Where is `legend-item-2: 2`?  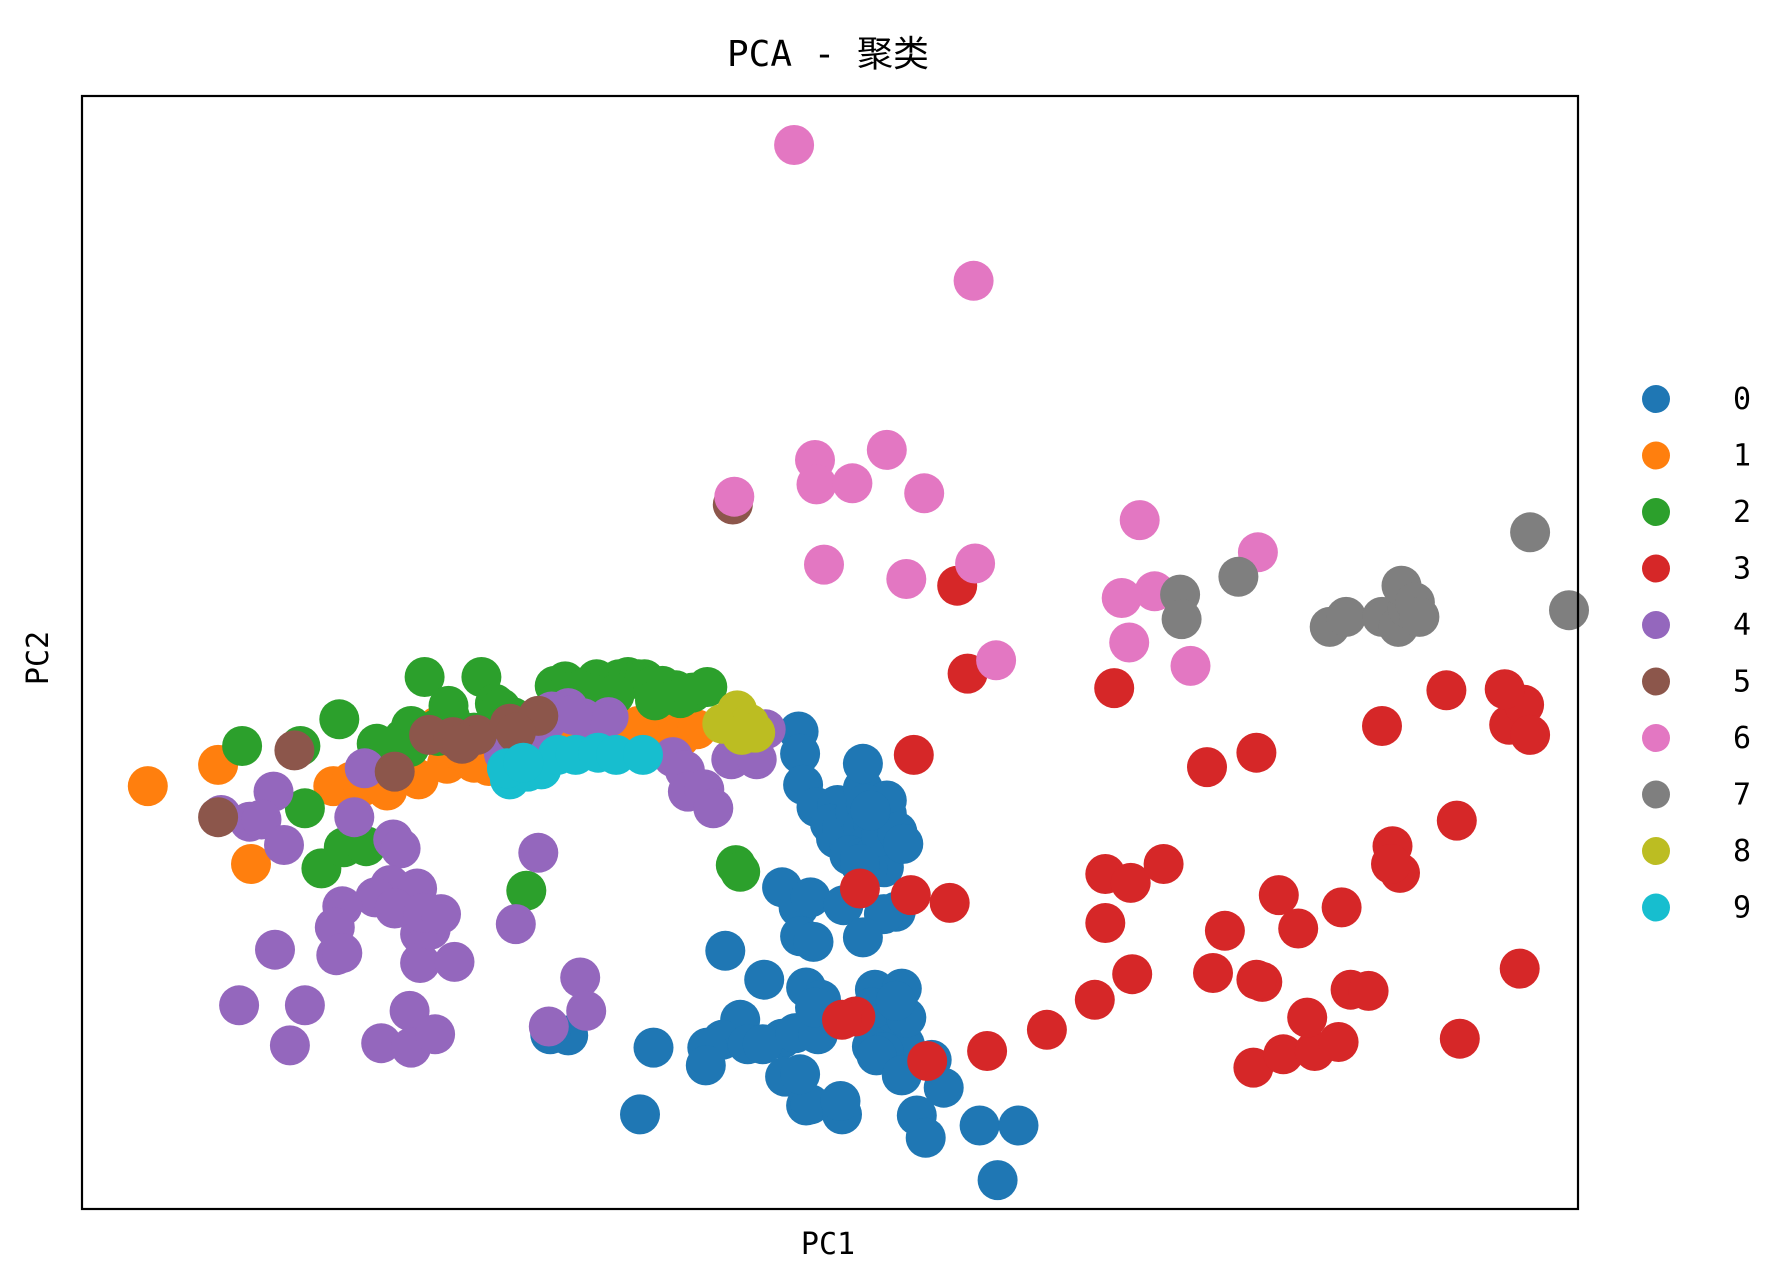
legend-item-2: 2 is located at coordinates (1696, 512).